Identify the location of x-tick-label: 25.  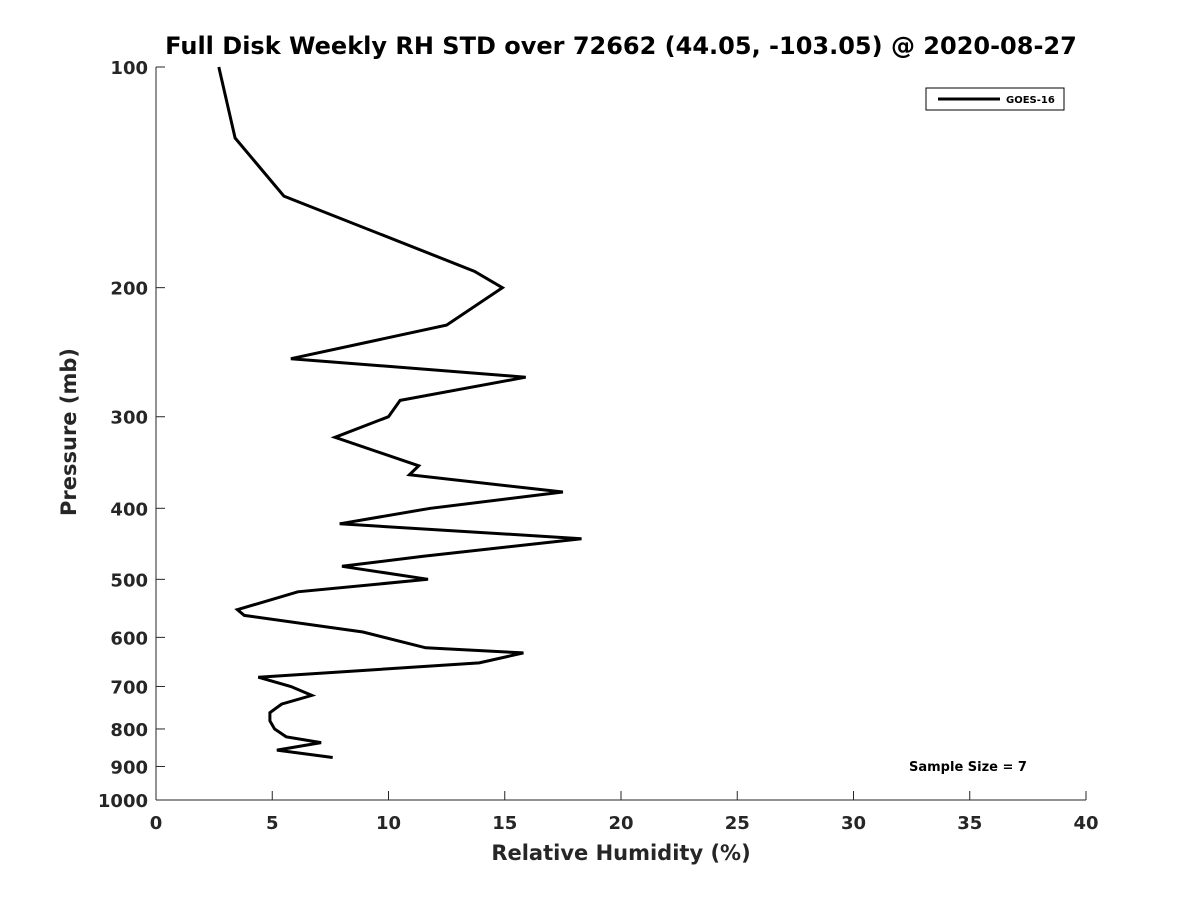
(737, 823).